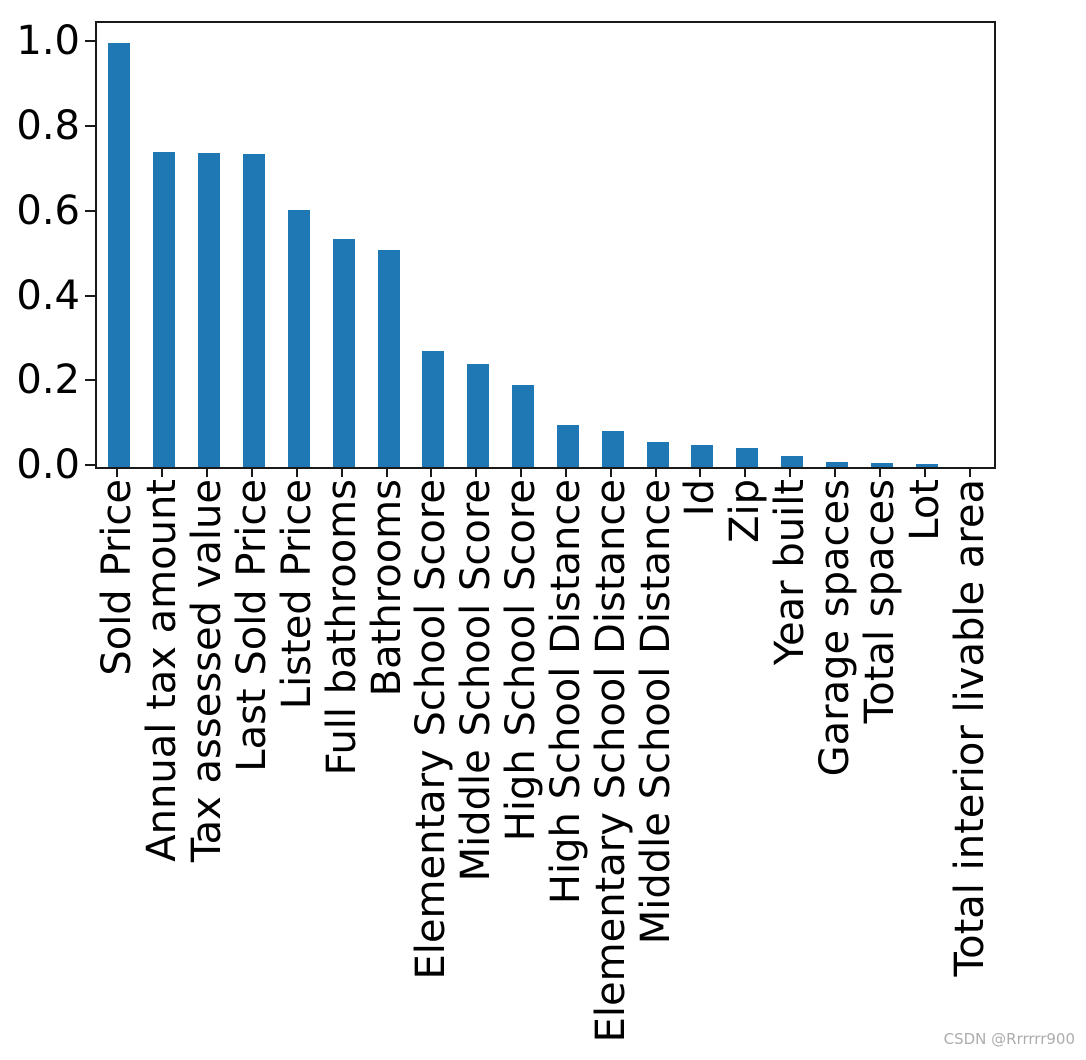 The image size is (1086, 1060). I want to click on bar-bathrooms, so click(389, 358).